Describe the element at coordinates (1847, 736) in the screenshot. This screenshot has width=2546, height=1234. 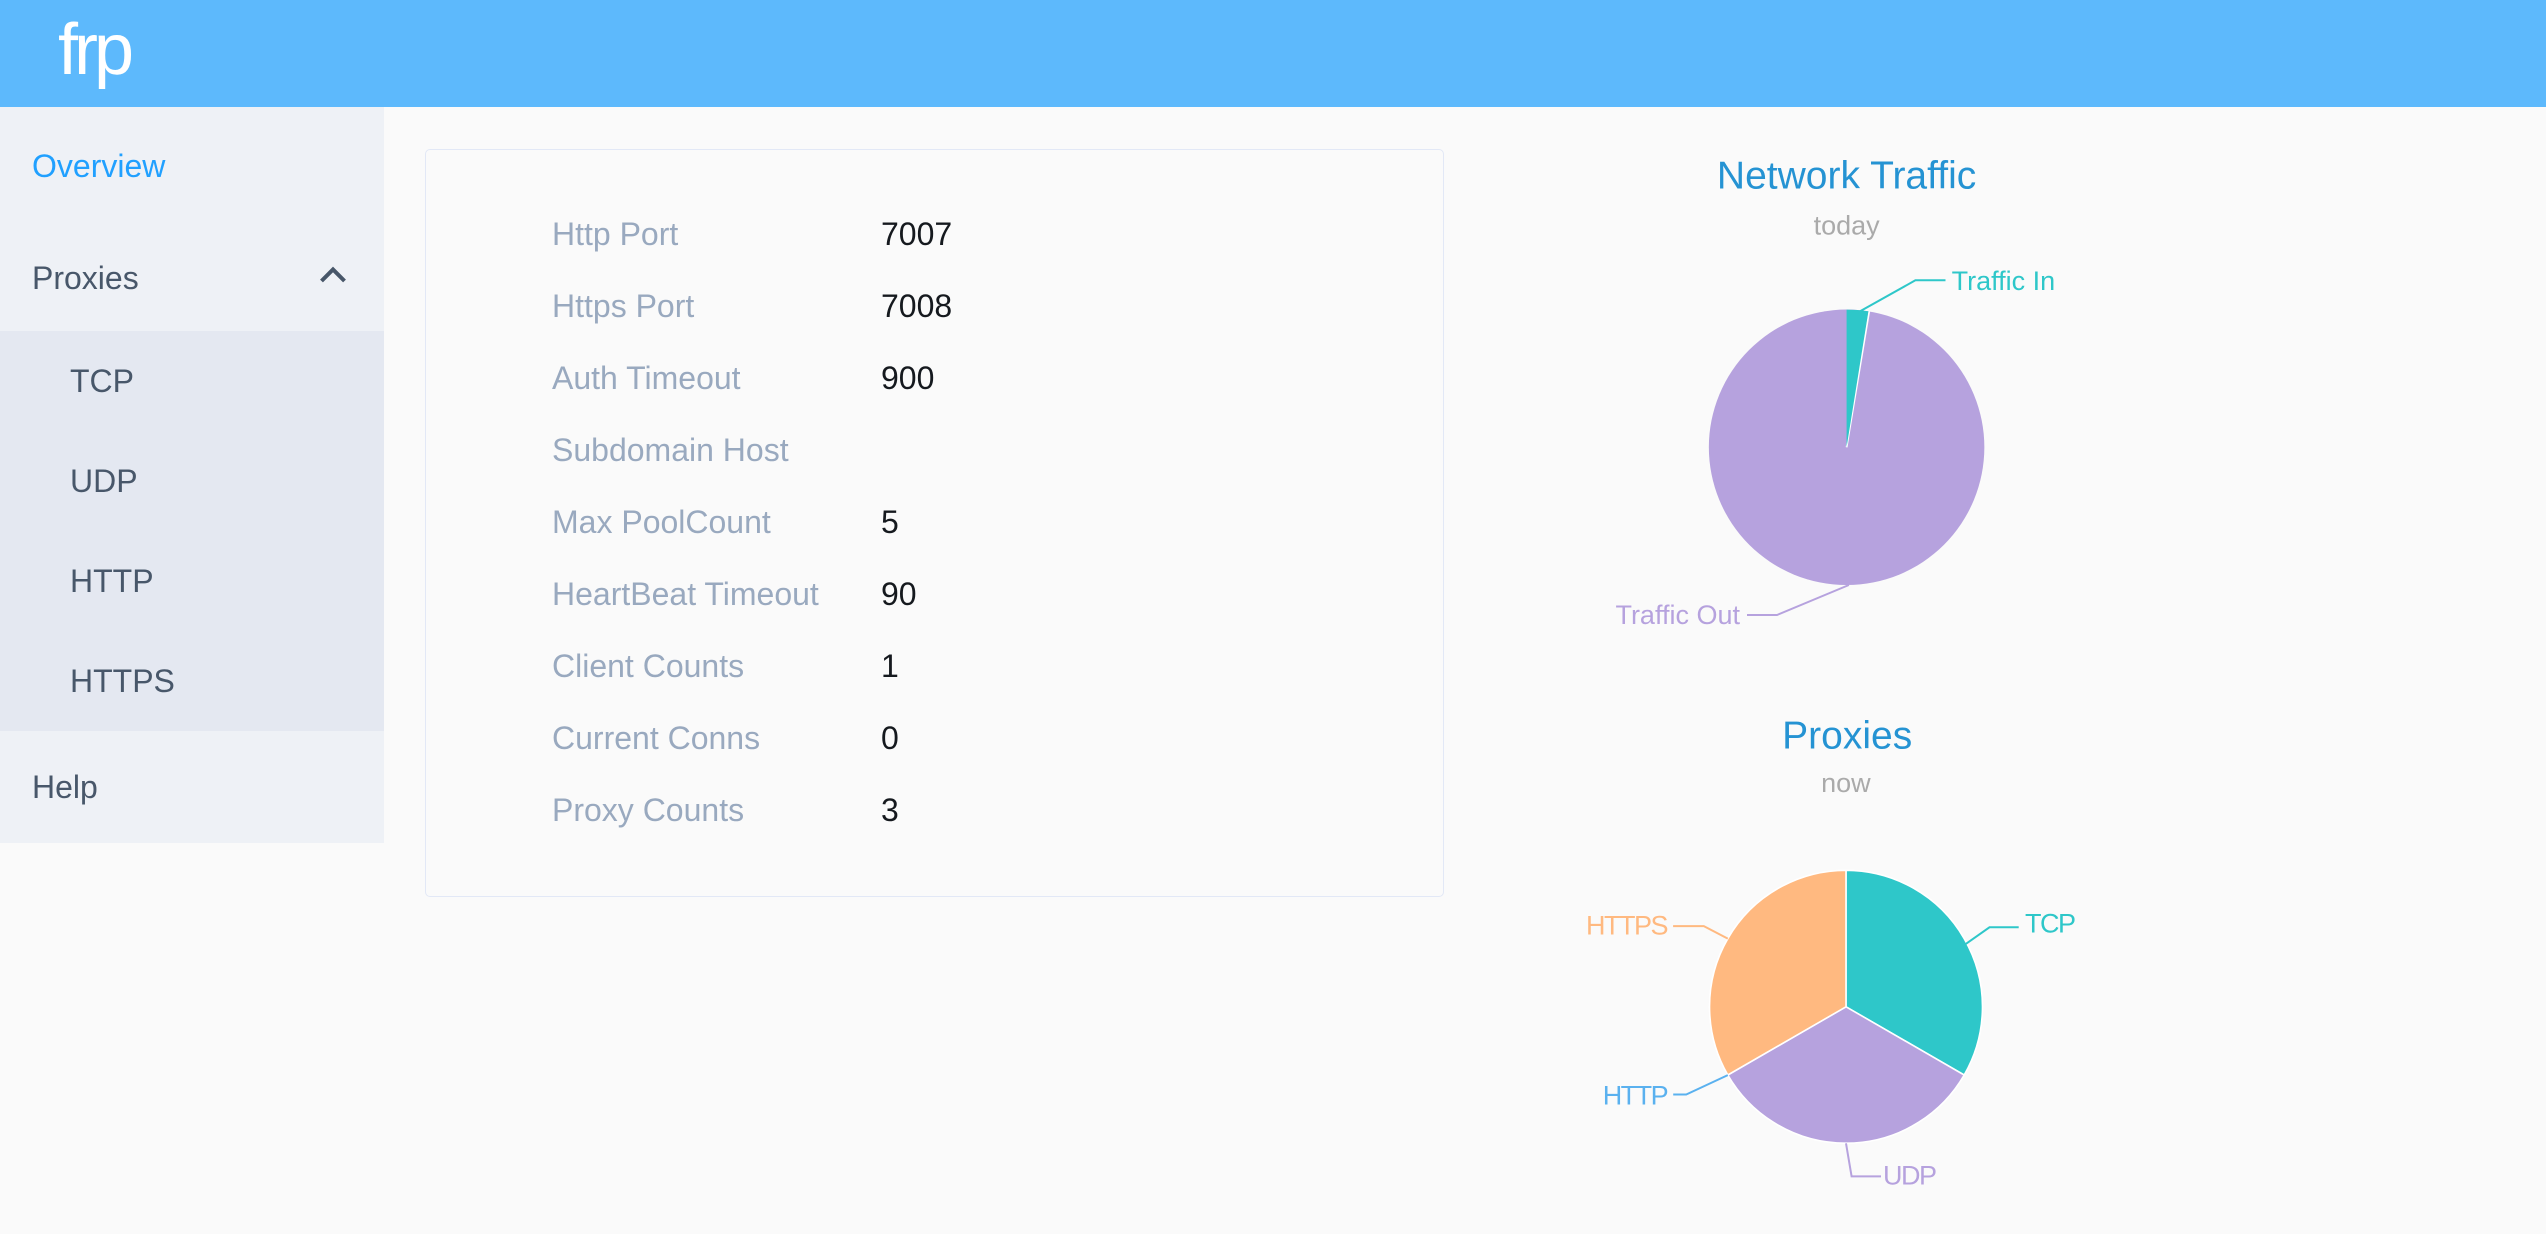
I see `svg-text: Proxies` at that location.